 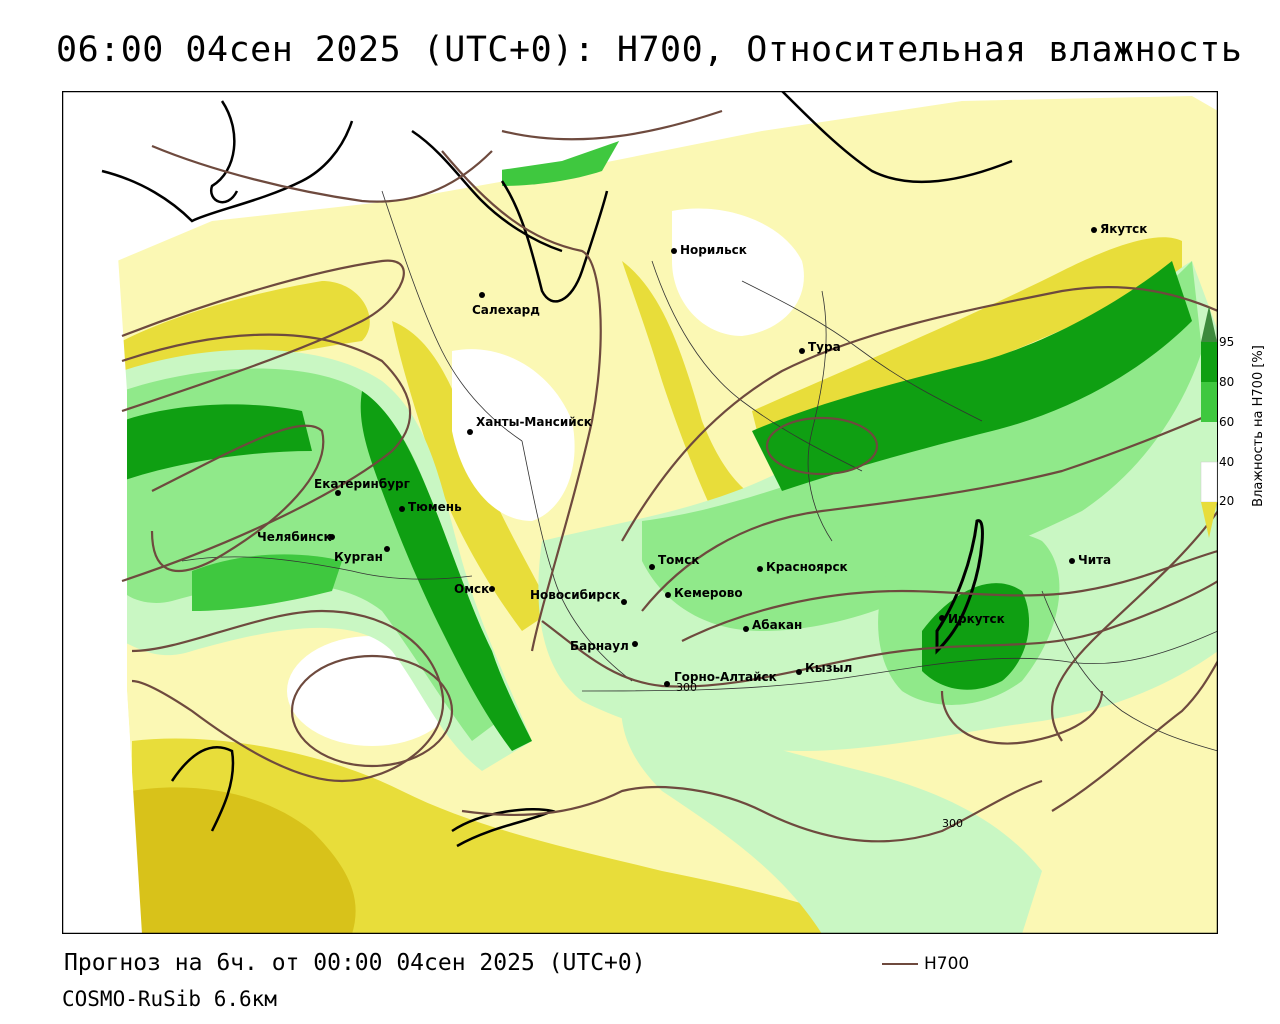 I want to click on coastline-caspian, so click(x=202, y=789).